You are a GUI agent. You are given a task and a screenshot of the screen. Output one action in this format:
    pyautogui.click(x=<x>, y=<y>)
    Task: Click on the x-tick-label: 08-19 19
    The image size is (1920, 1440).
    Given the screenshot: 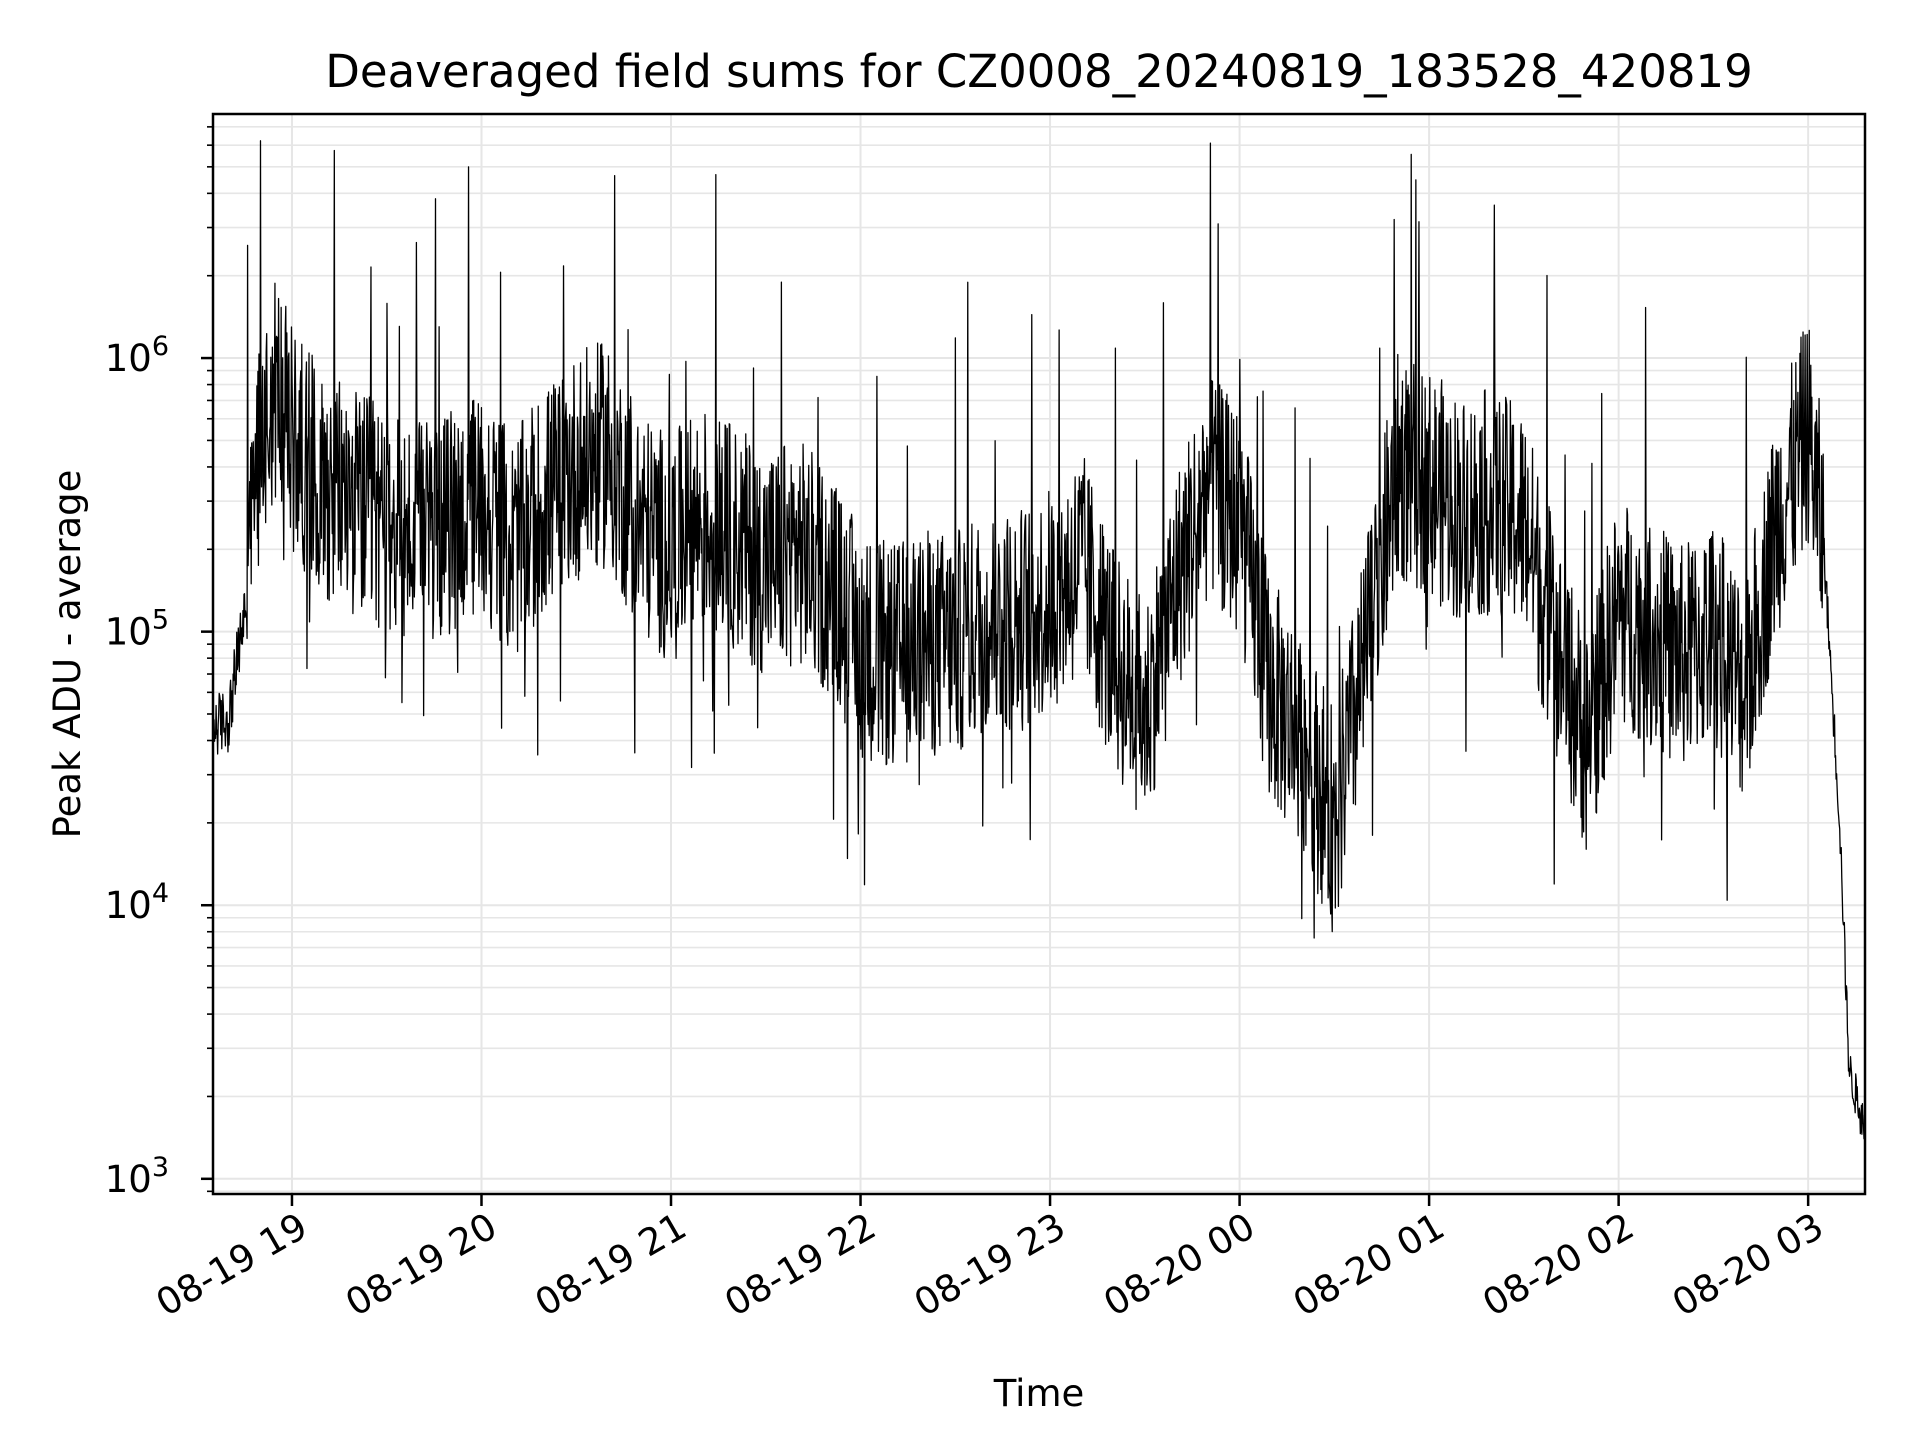 What is the action you would take?
    pyautogui.click(x=232, y=1265)
    